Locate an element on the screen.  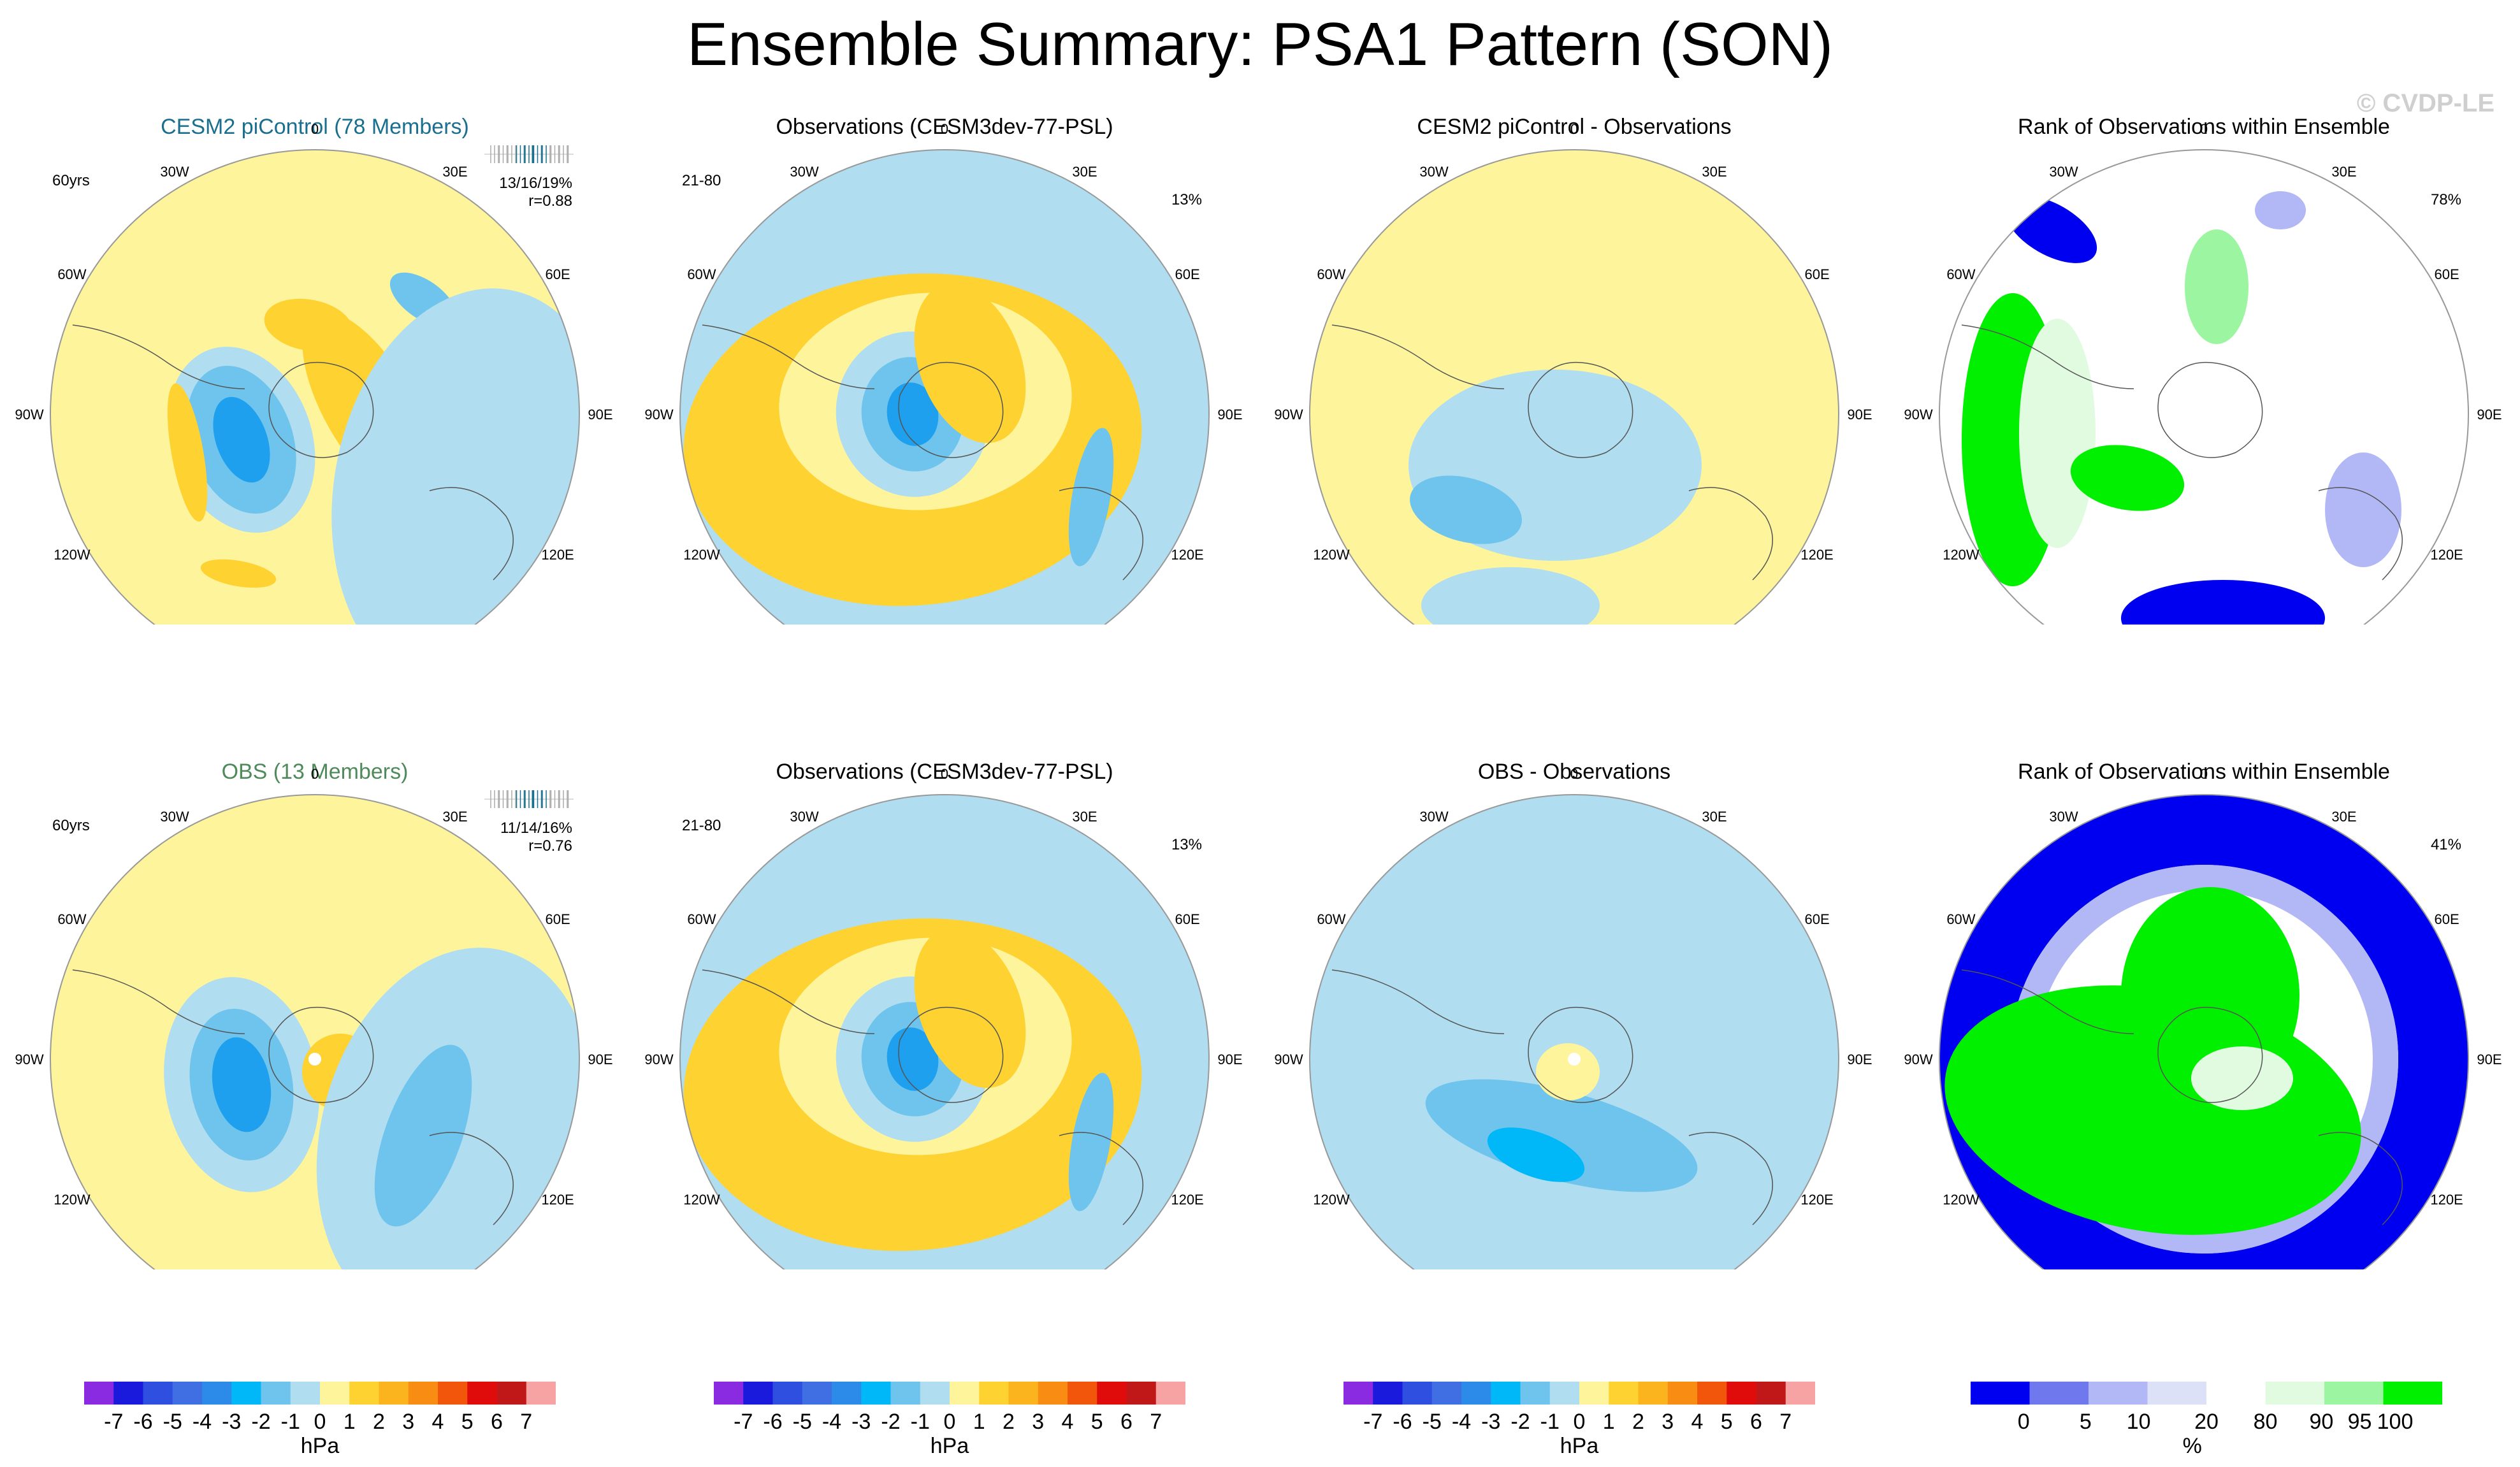
colorbar-tick-label: 100 is located at coordinates (2395, 1422).